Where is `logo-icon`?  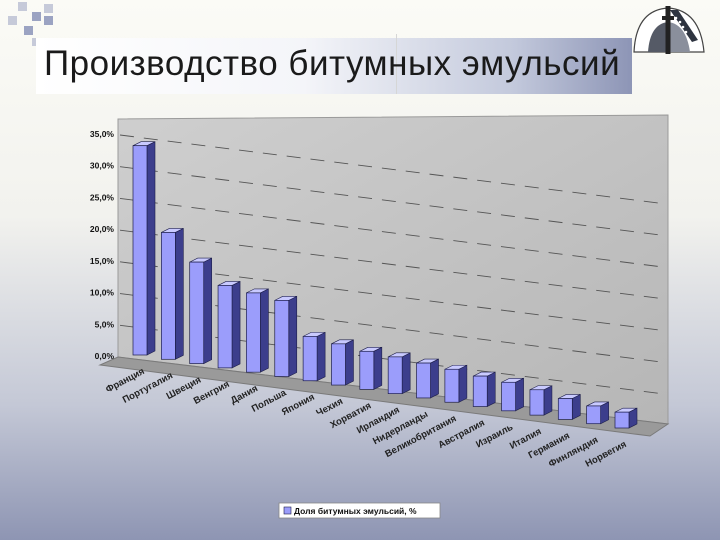 logo-icon is located at coordinates (669, 30).